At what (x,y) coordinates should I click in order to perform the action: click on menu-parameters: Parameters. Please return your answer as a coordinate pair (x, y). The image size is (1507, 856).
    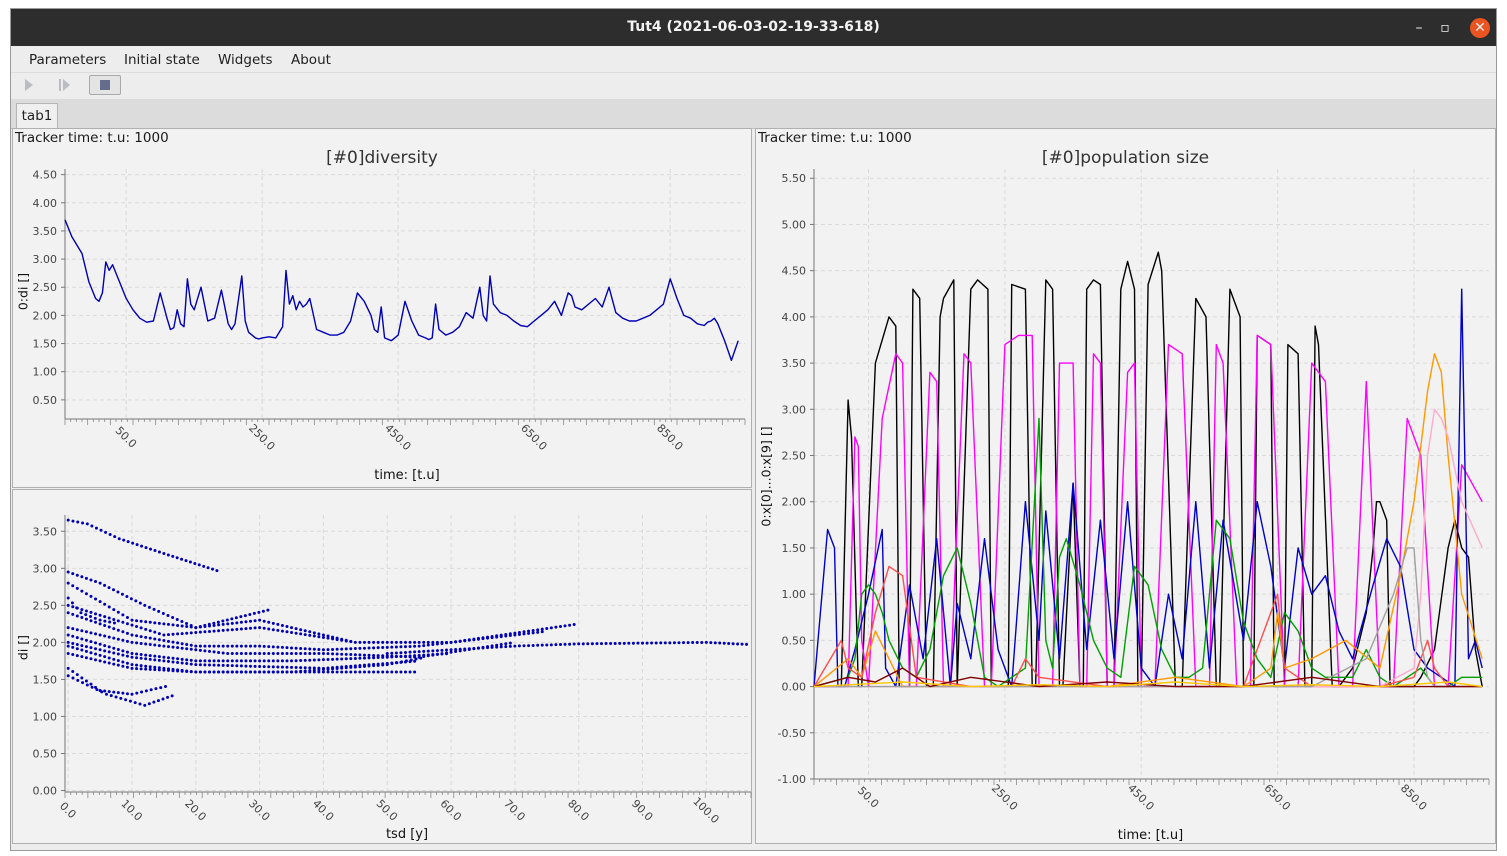
    Looking at the image, I should click on (68, 60).